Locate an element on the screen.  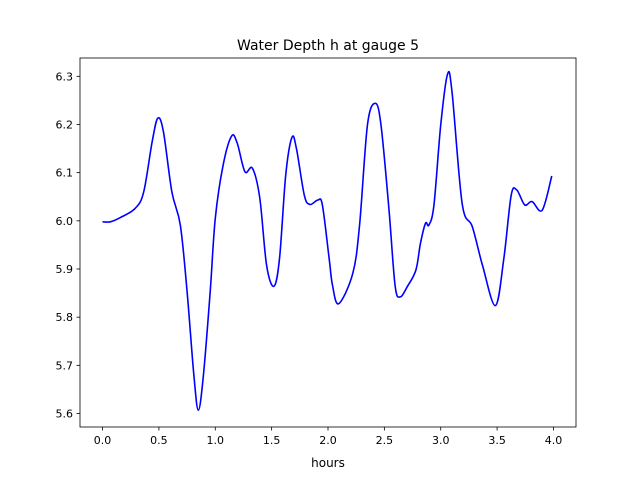
chart-title: Water Depth h at gauge 5 is located at coordinates (328, 46).